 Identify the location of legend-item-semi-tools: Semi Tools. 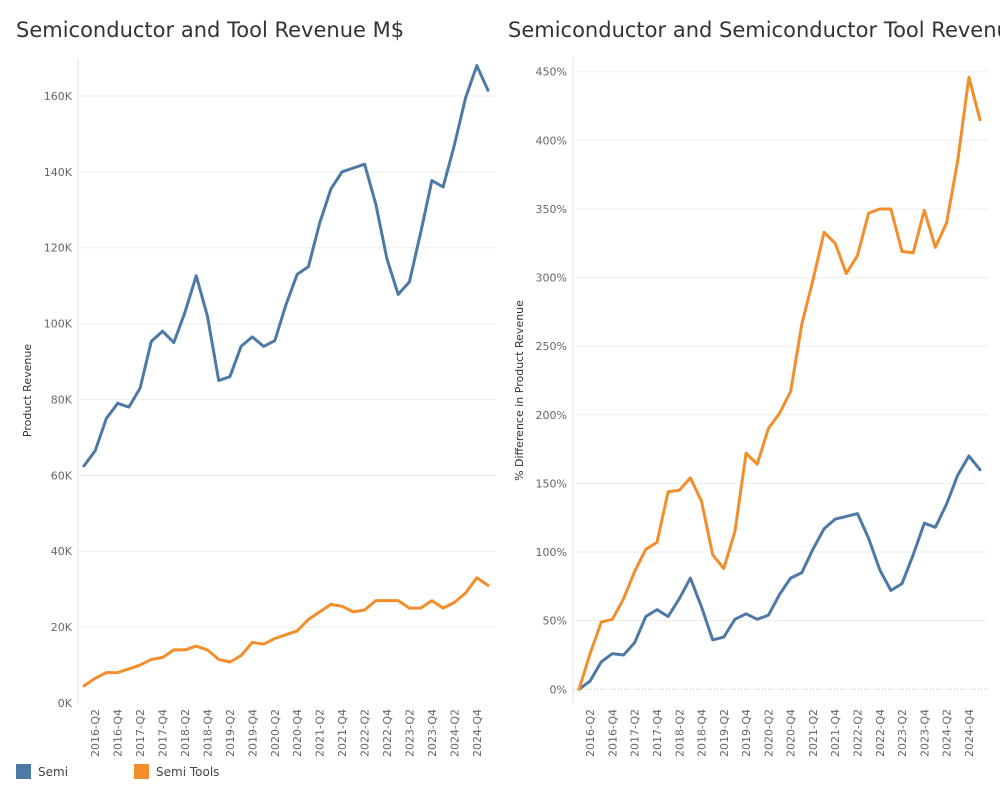
(176, 771).